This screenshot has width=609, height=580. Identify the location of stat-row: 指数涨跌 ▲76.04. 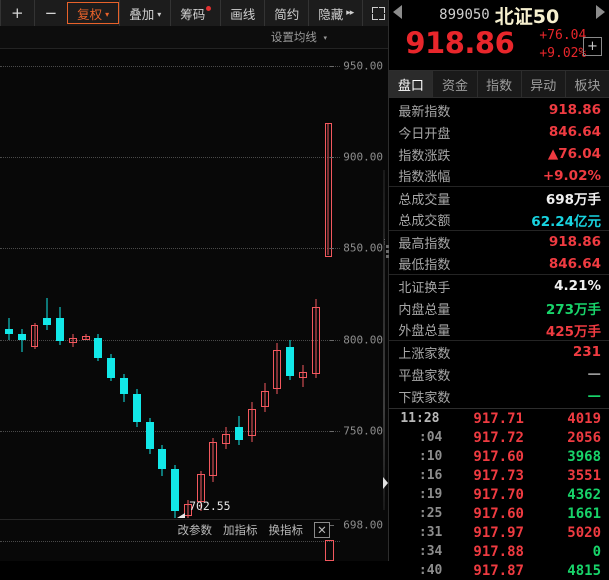
(499, 154).